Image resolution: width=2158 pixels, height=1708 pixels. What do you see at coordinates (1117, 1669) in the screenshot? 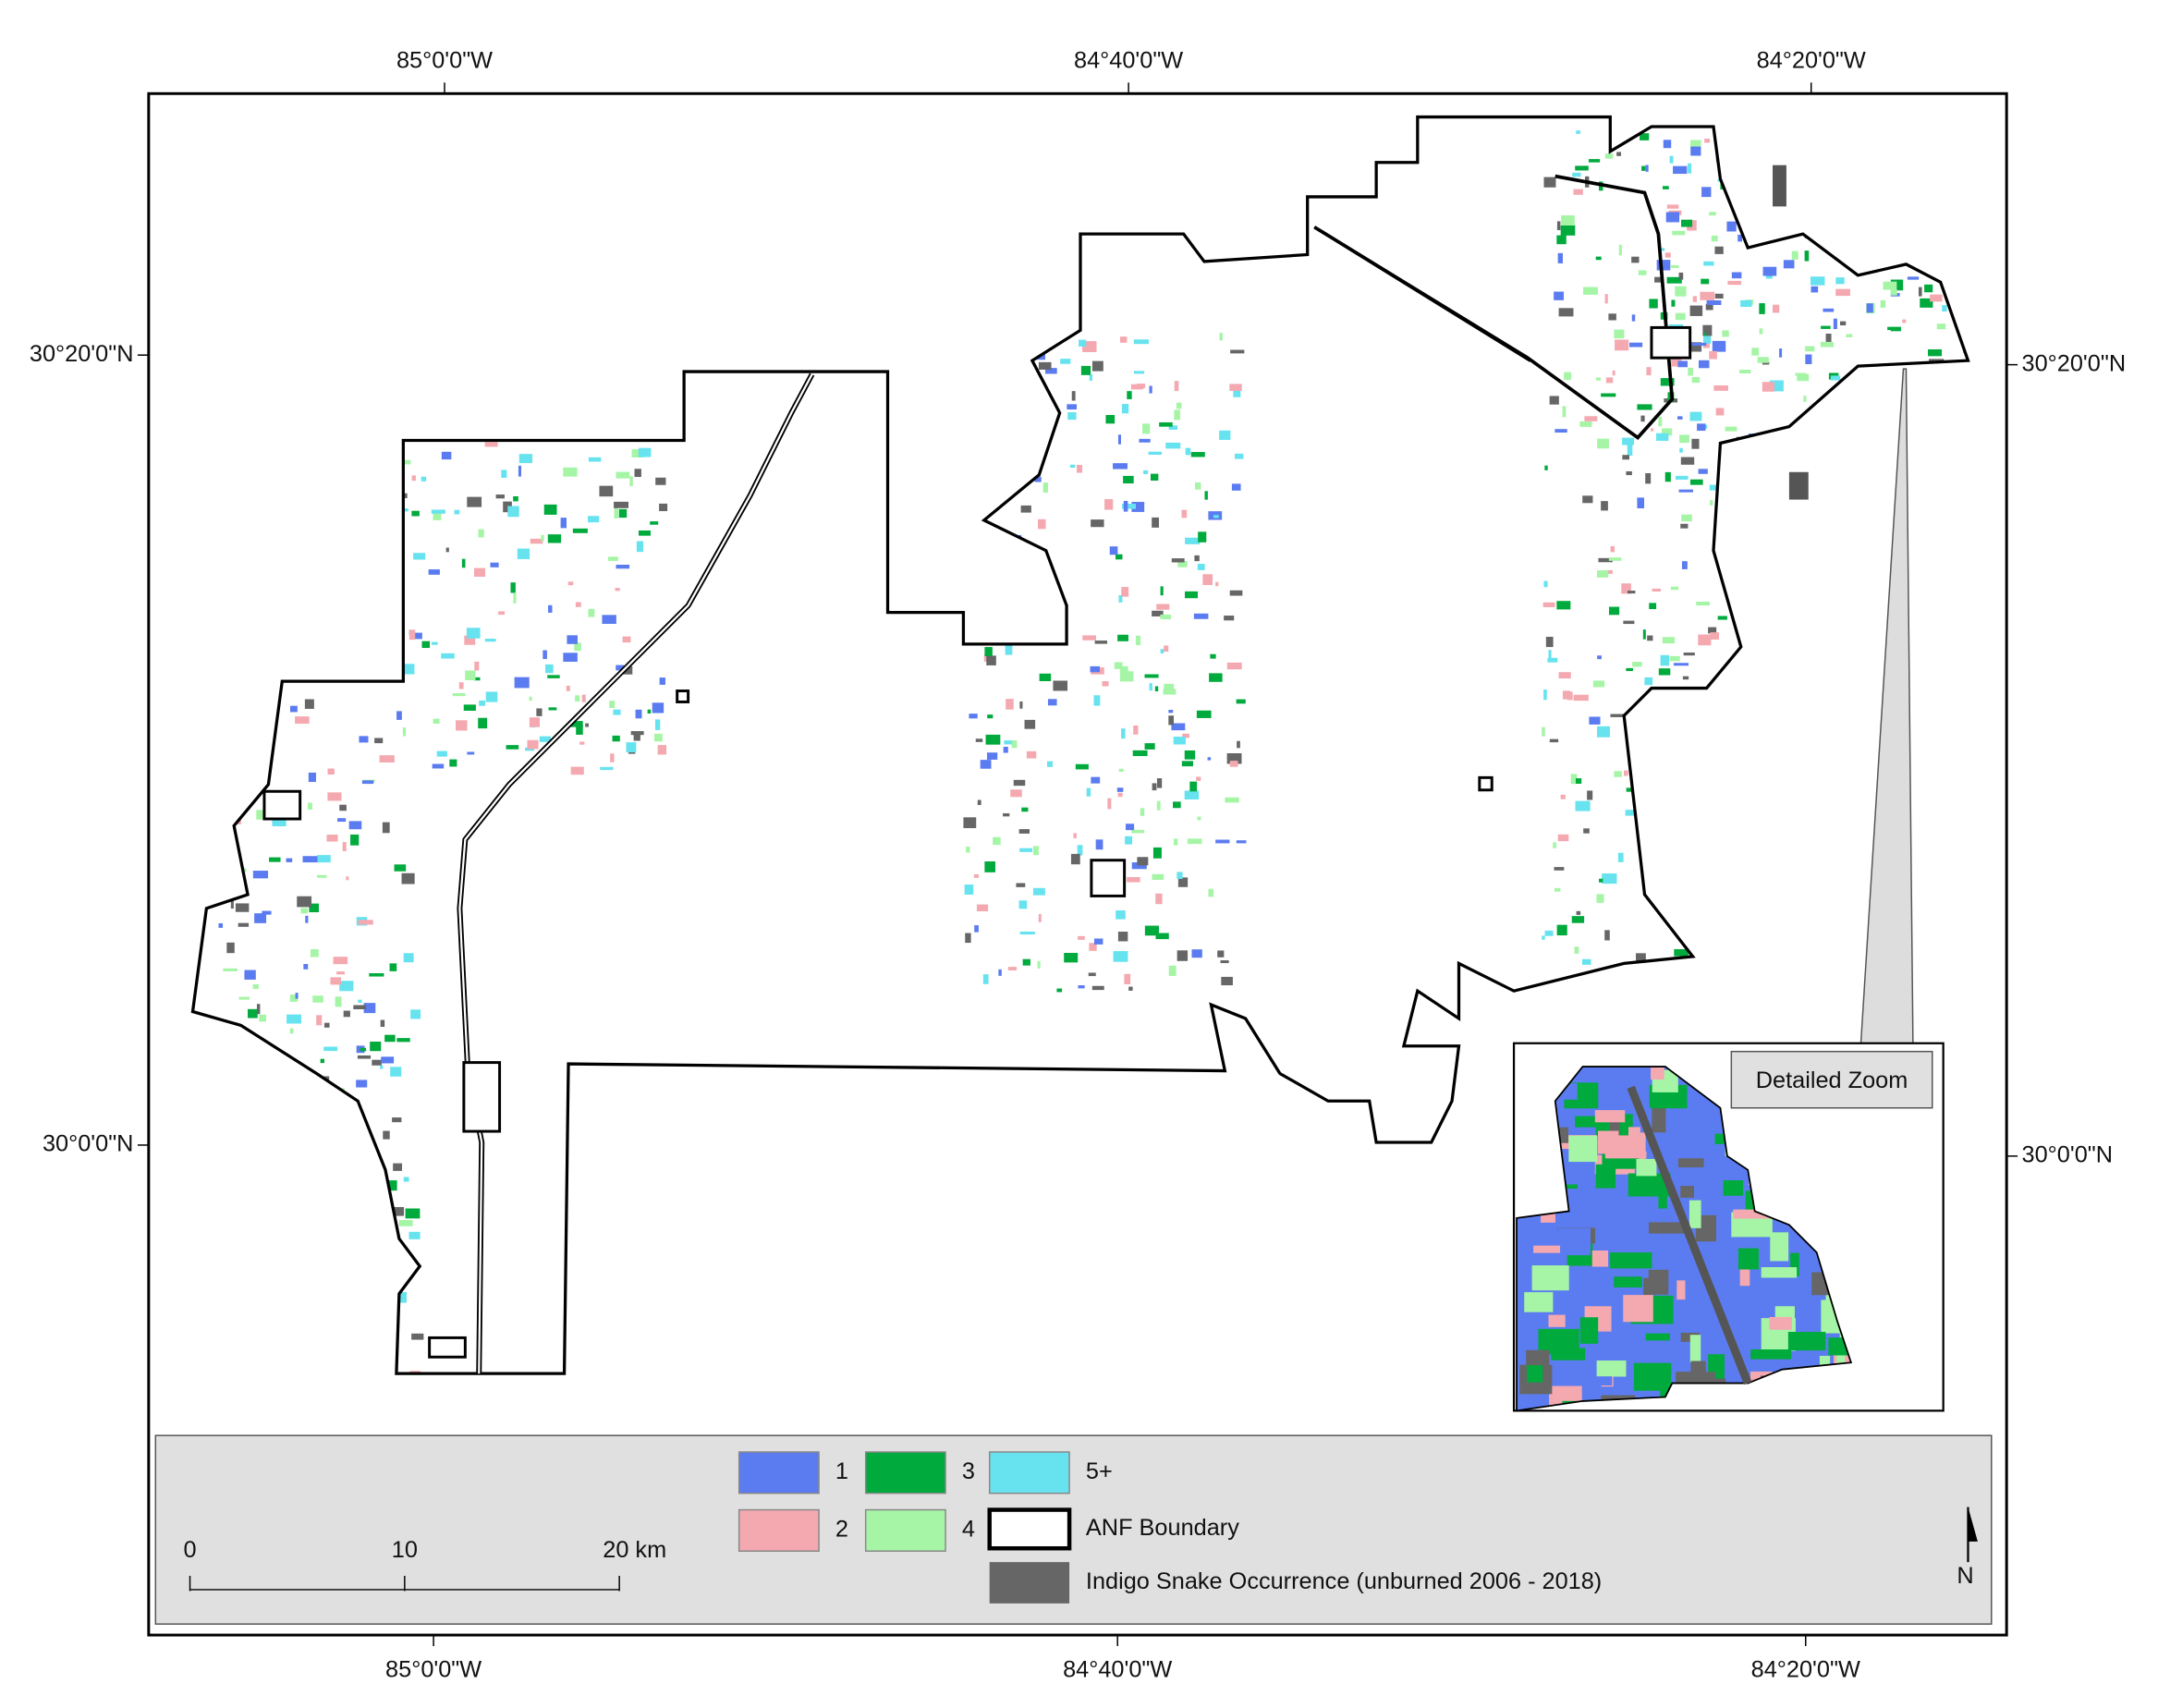
I see `longitude-label: 84°40'0"W` at bounding box center [1117, 1669].